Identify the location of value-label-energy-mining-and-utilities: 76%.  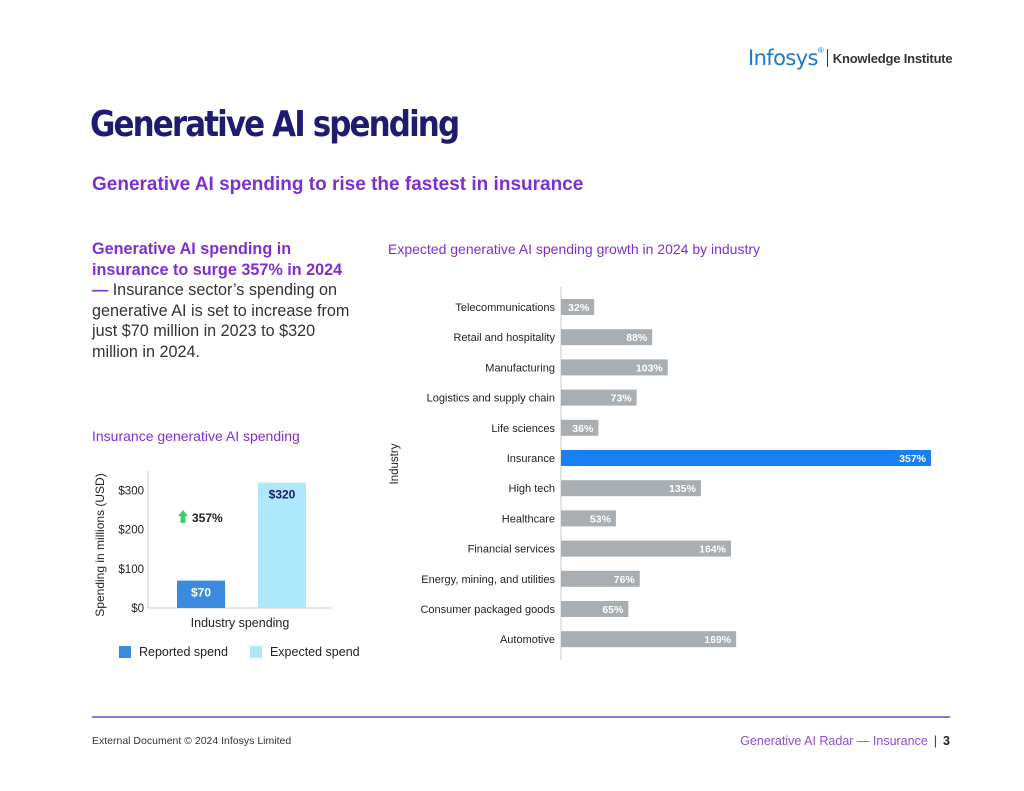
(625, 580).